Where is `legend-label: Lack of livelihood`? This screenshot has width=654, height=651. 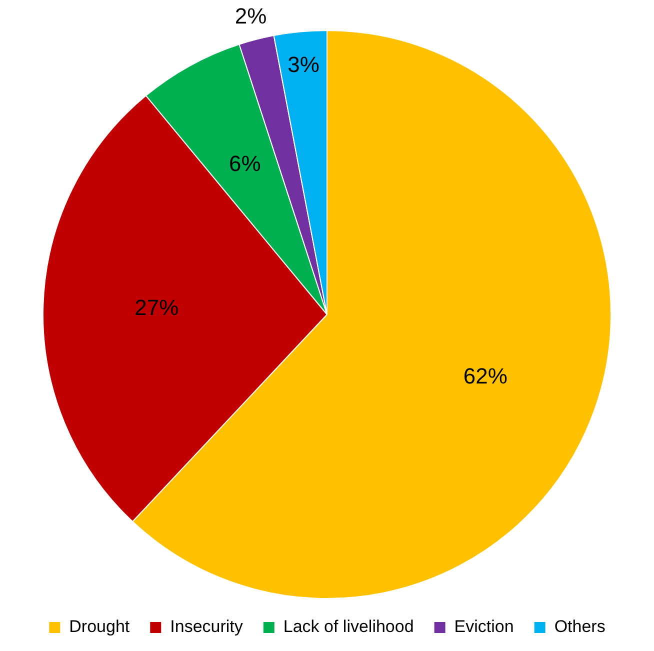 legend-label: Lack of livelihood is located at coordinates (348, 626).